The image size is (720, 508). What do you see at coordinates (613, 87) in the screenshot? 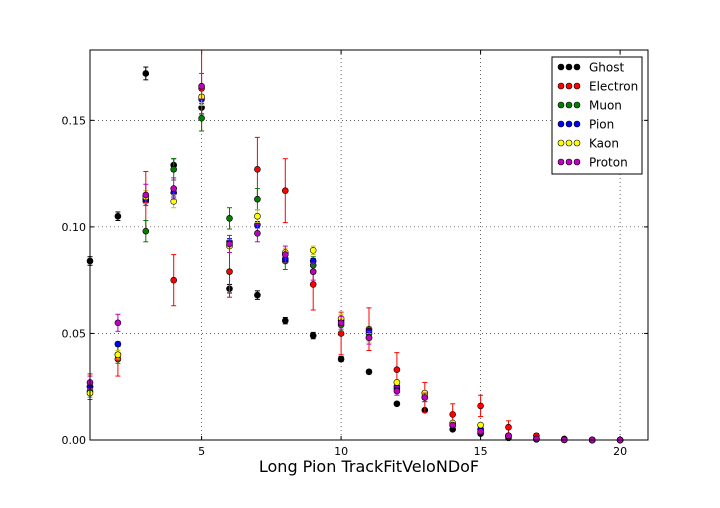
I see `legend-label: Electron` at bounding box center [613, 87].